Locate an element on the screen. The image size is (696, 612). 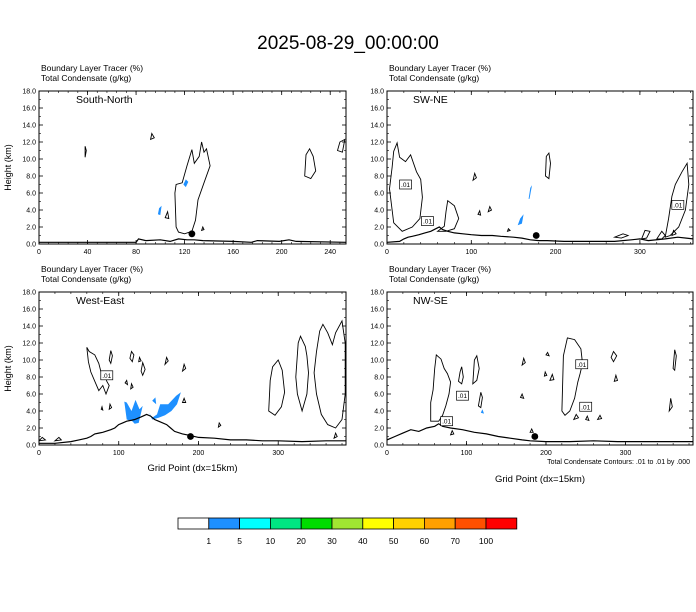
colorbar-label: 40 is located at coordinates (363, 541).